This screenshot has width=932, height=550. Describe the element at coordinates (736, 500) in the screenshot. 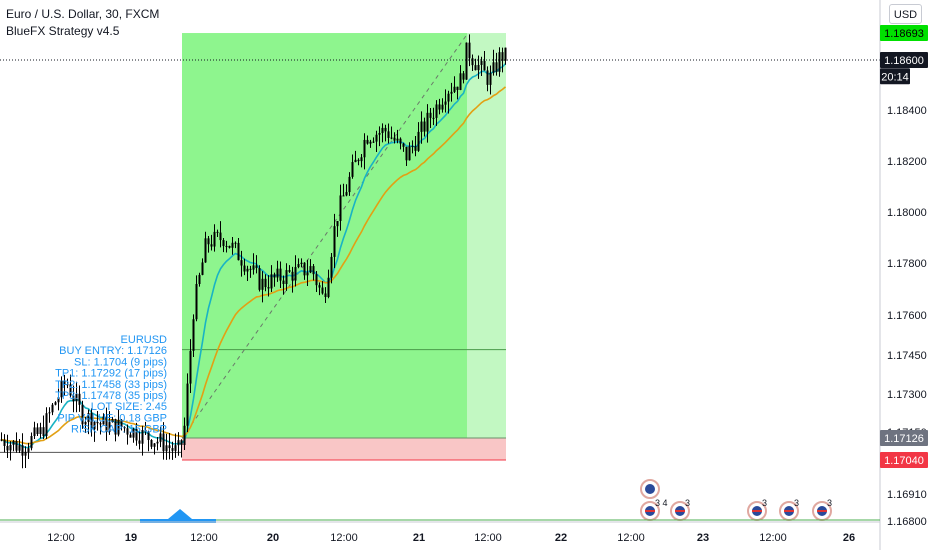

I see `economic-events: 3 4 3 3 3 3` at that location.